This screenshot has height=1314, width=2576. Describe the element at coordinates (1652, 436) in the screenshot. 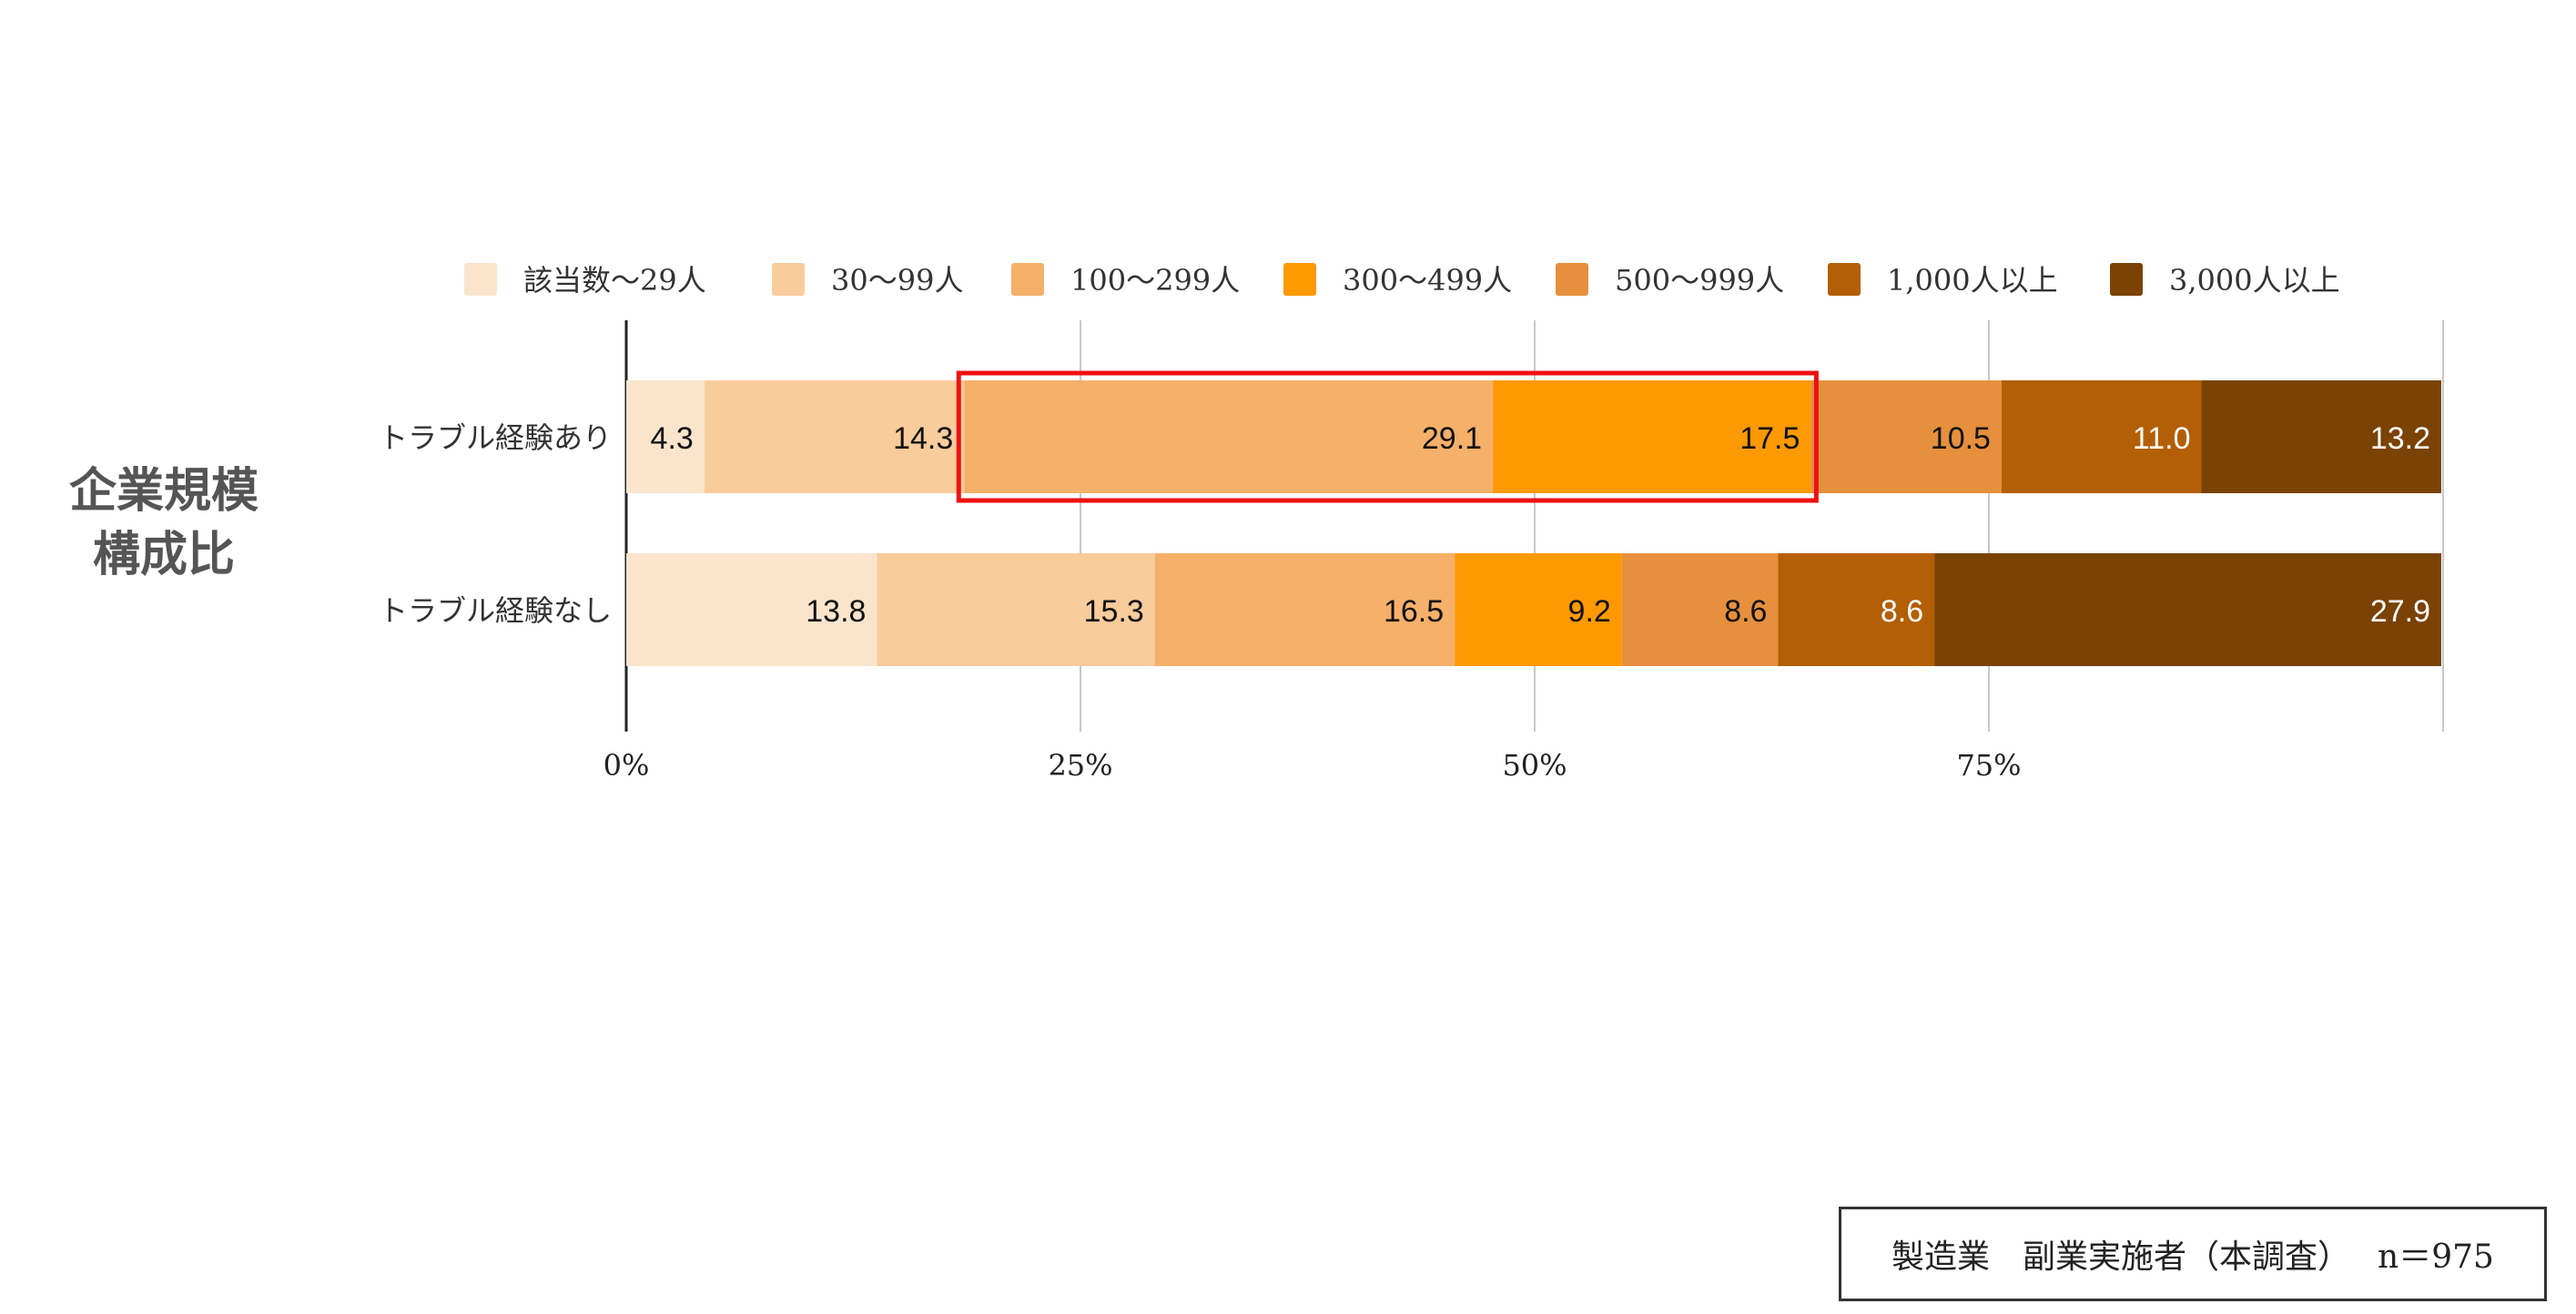

I see `bar-segment-r0-s3` at that location.